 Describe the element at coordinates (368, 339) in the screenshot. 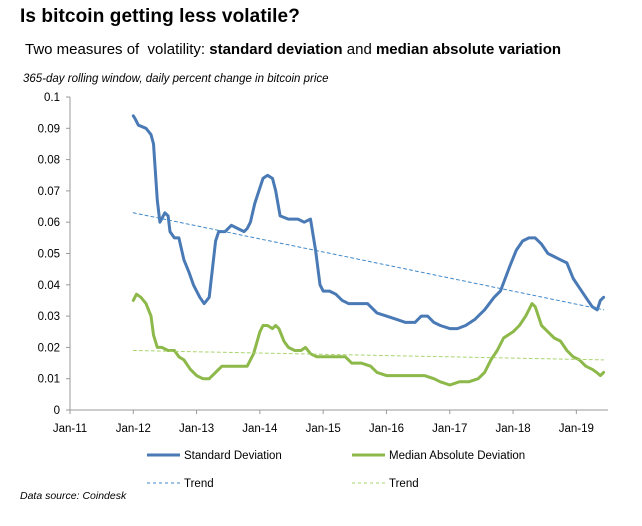

I see `mad-line` at that location.